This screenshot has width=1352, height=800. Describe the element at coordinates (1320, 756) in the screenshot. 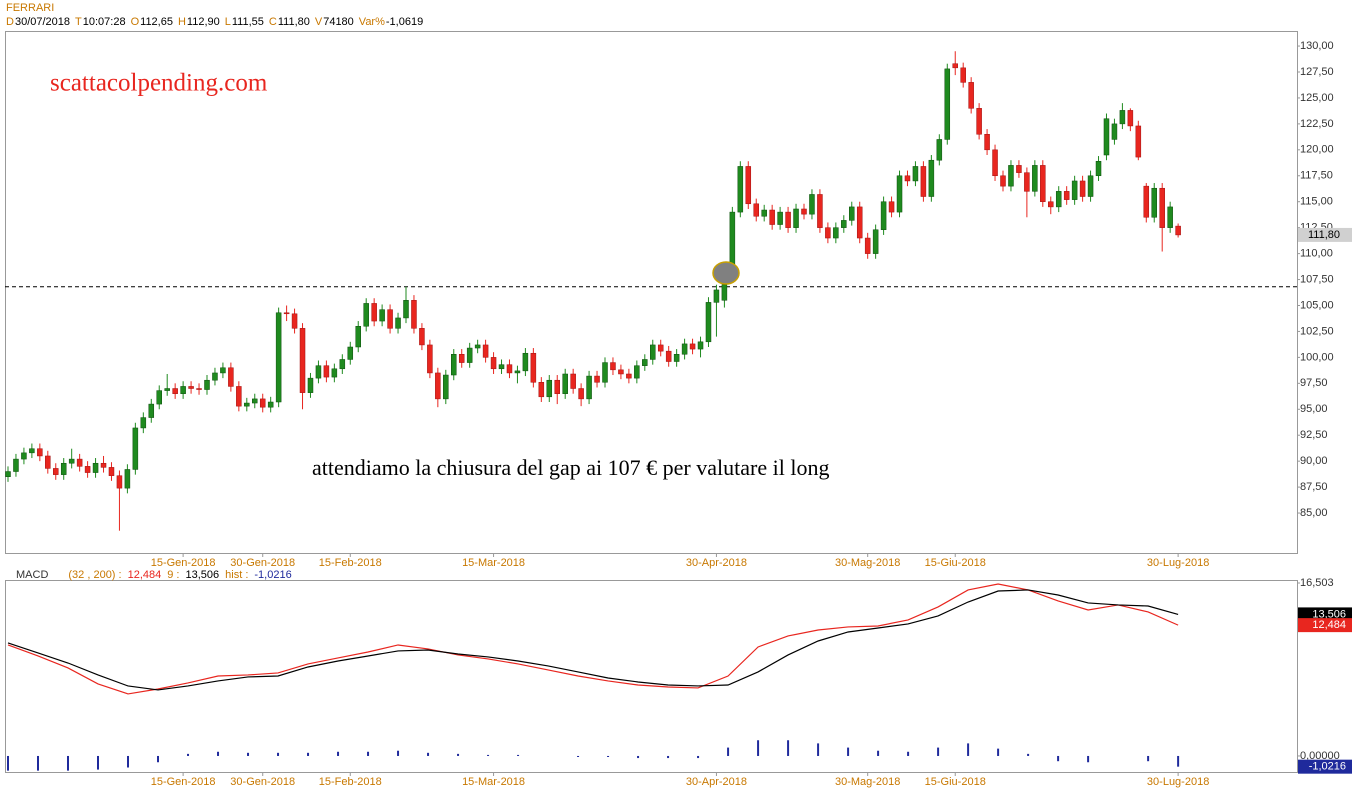

I see `y2-tick-label: 0,00000` at that location.